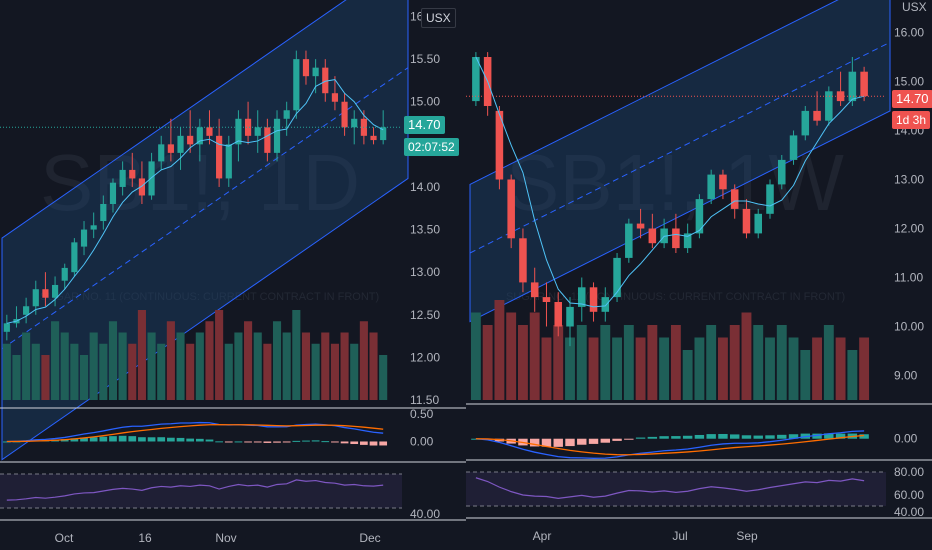 This screenshot has height=550, width=932. What do you see at coordinates (425, 59) in the screenshot?
I see `price-axis-tick: 15.50` at bounding box center [425, 59].